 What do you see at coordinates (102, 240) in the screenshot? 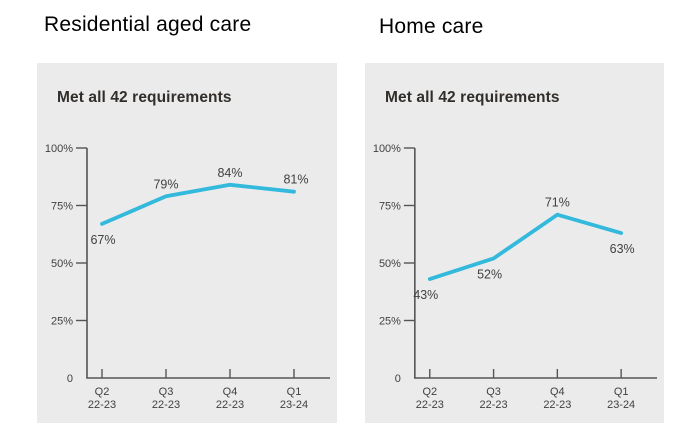
I see `svg-text: 67%` at bounding box center [102, 240].